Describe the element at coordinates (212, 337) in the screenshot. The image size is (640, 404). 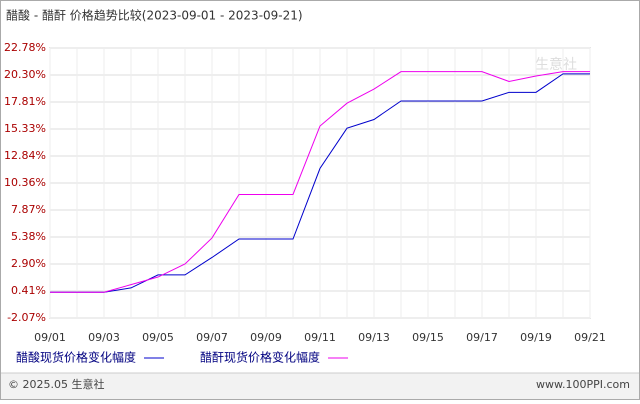
I see `x-tick-label: 09/07` at that location.